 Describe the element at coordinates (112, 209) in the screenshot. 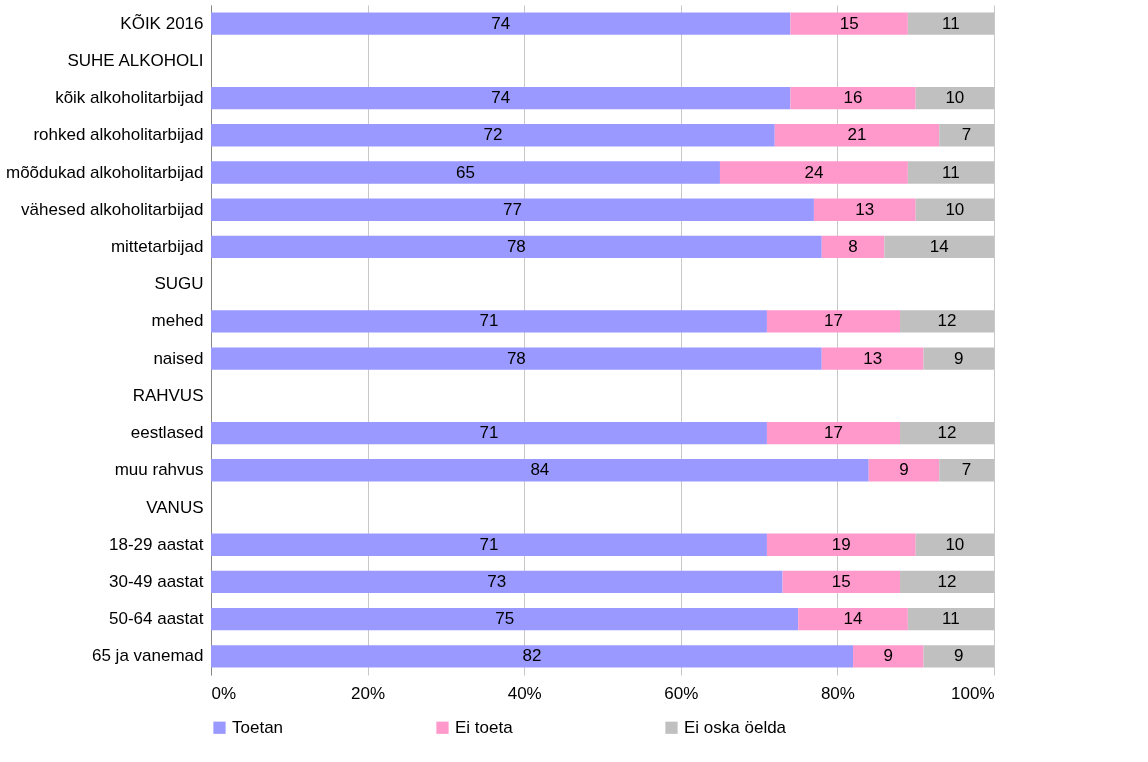

I see `y-tick-label: vähesed alkoholitarbijad` at that location.